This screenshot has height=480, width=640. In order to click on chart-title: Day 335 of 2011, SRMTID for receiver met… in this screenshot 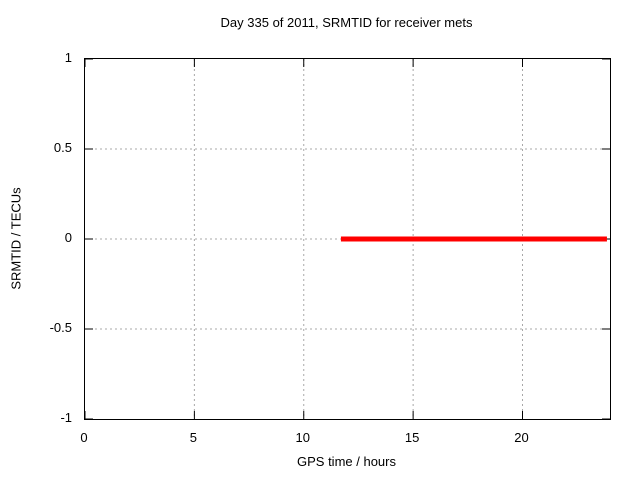, I will do `click(346, 22)`.